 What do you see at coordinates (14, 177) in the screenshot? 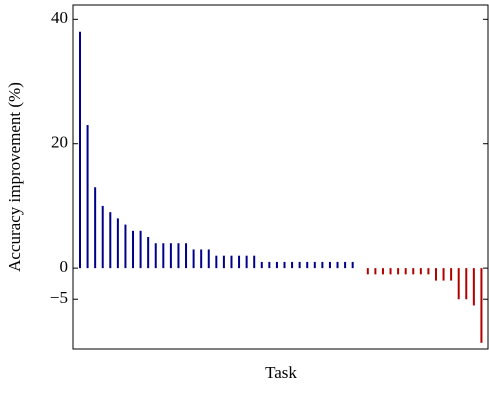
I see `y-axis-label: Accuracy improvement (%)` at bounding box center [14, 177].